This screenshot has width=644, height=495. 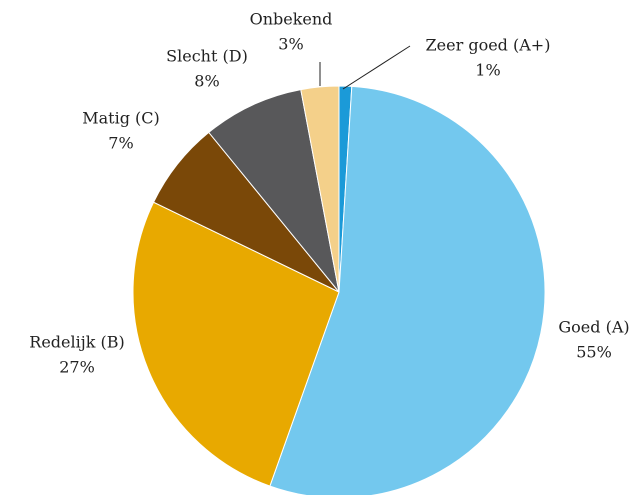 I want to click on slice-value-label: 27%, so click(x=77, y=367).